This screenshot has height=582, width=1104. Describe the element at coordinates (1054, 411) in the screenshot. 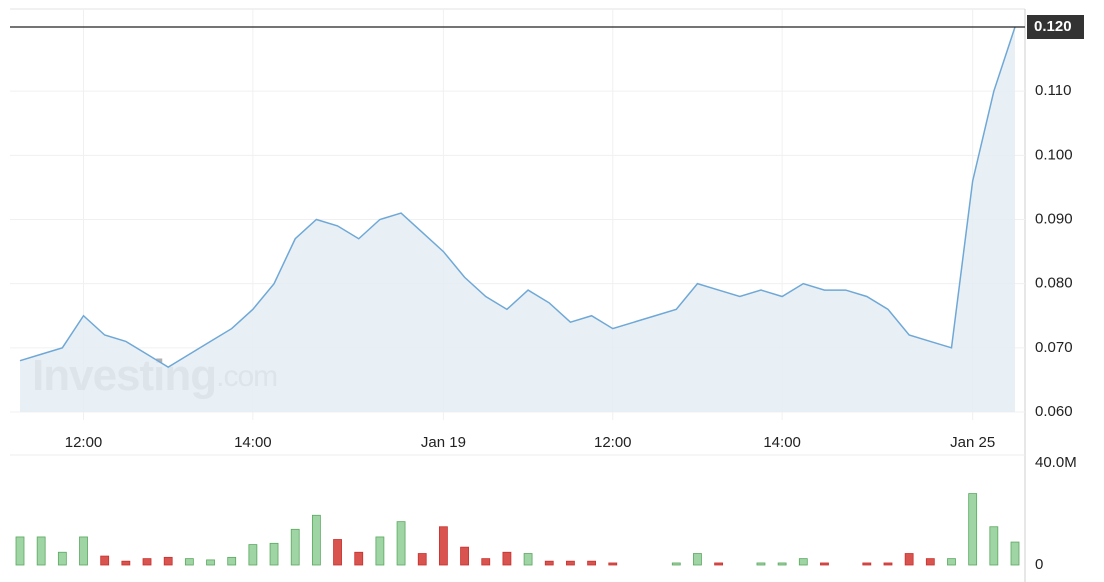

I see `y-tick-label: 0.060` at that location.